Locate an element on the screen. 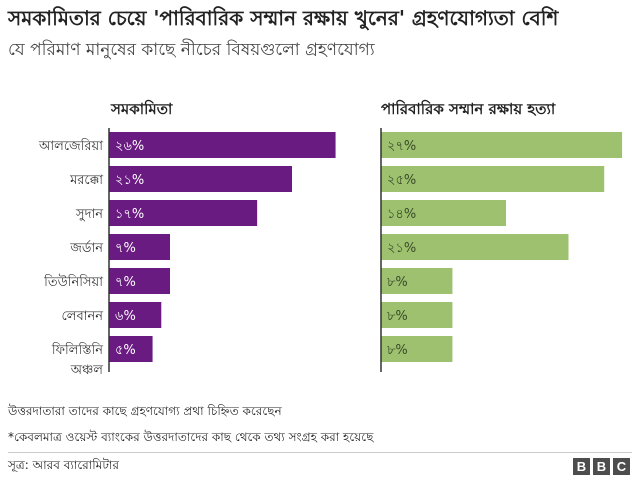 The image size is (640, 478). value-label-series2-6: ৮% is located at coordinates (397, 316).